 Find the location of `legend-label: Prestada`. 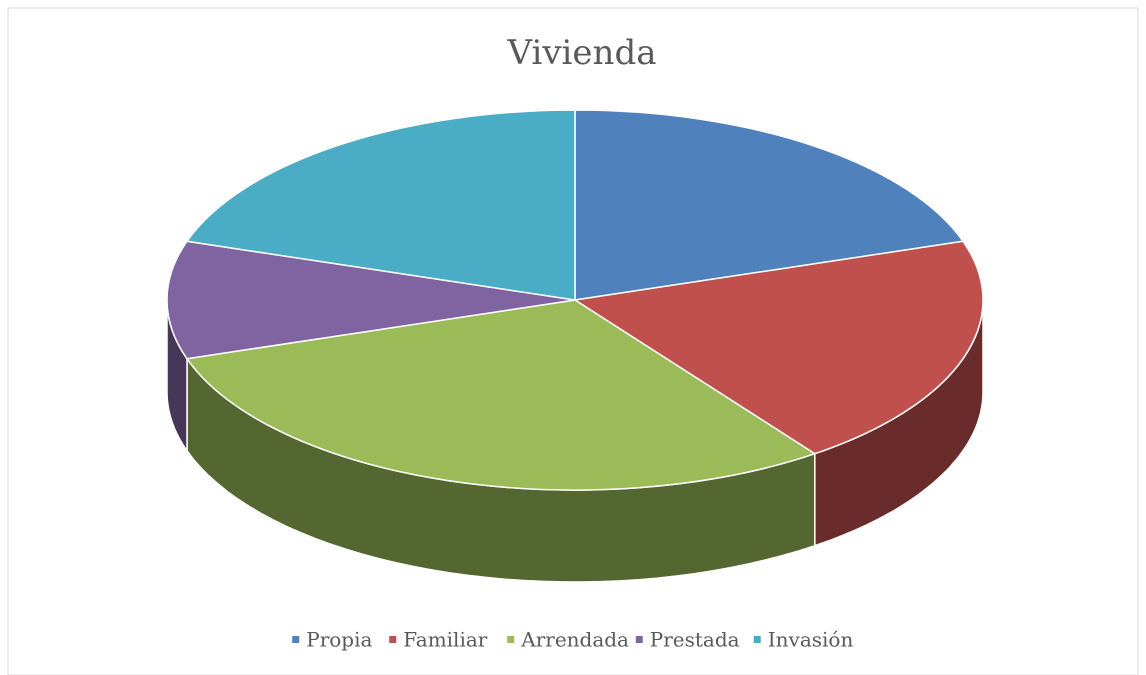

legend-label: Prestada is located at coordinates (695, 640).